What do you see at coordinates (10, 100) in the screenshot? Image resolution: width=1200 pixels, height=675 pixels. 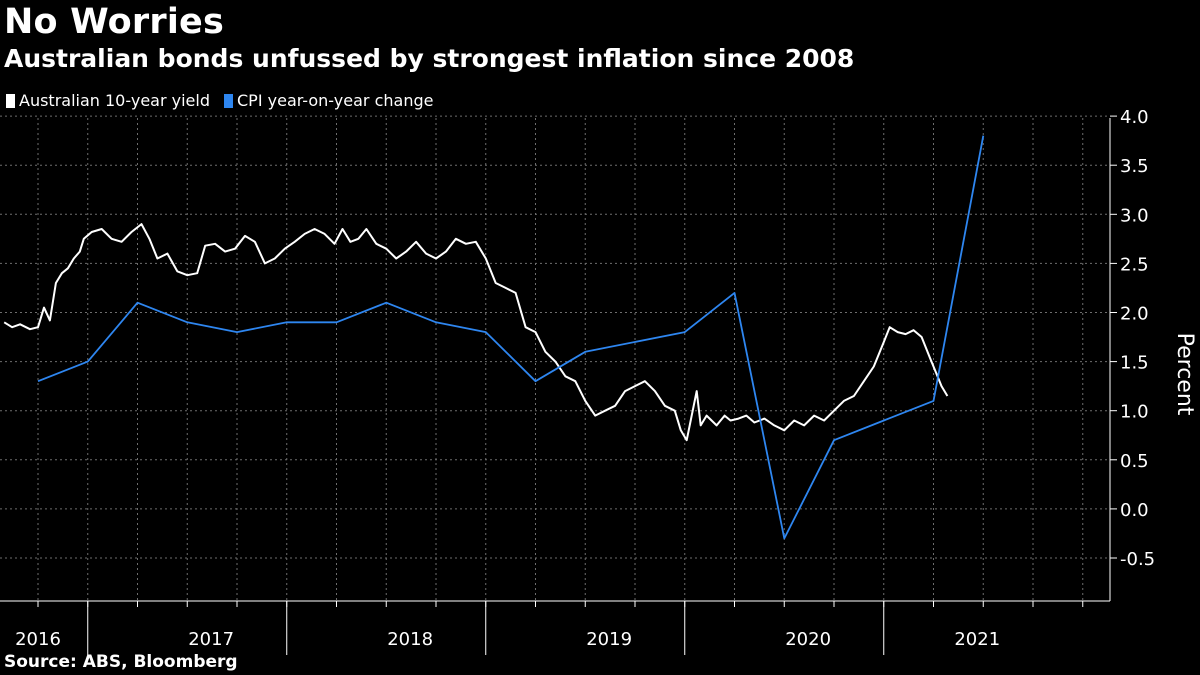 I see `legend-swatch-yield` at bounding box center [10, 100].